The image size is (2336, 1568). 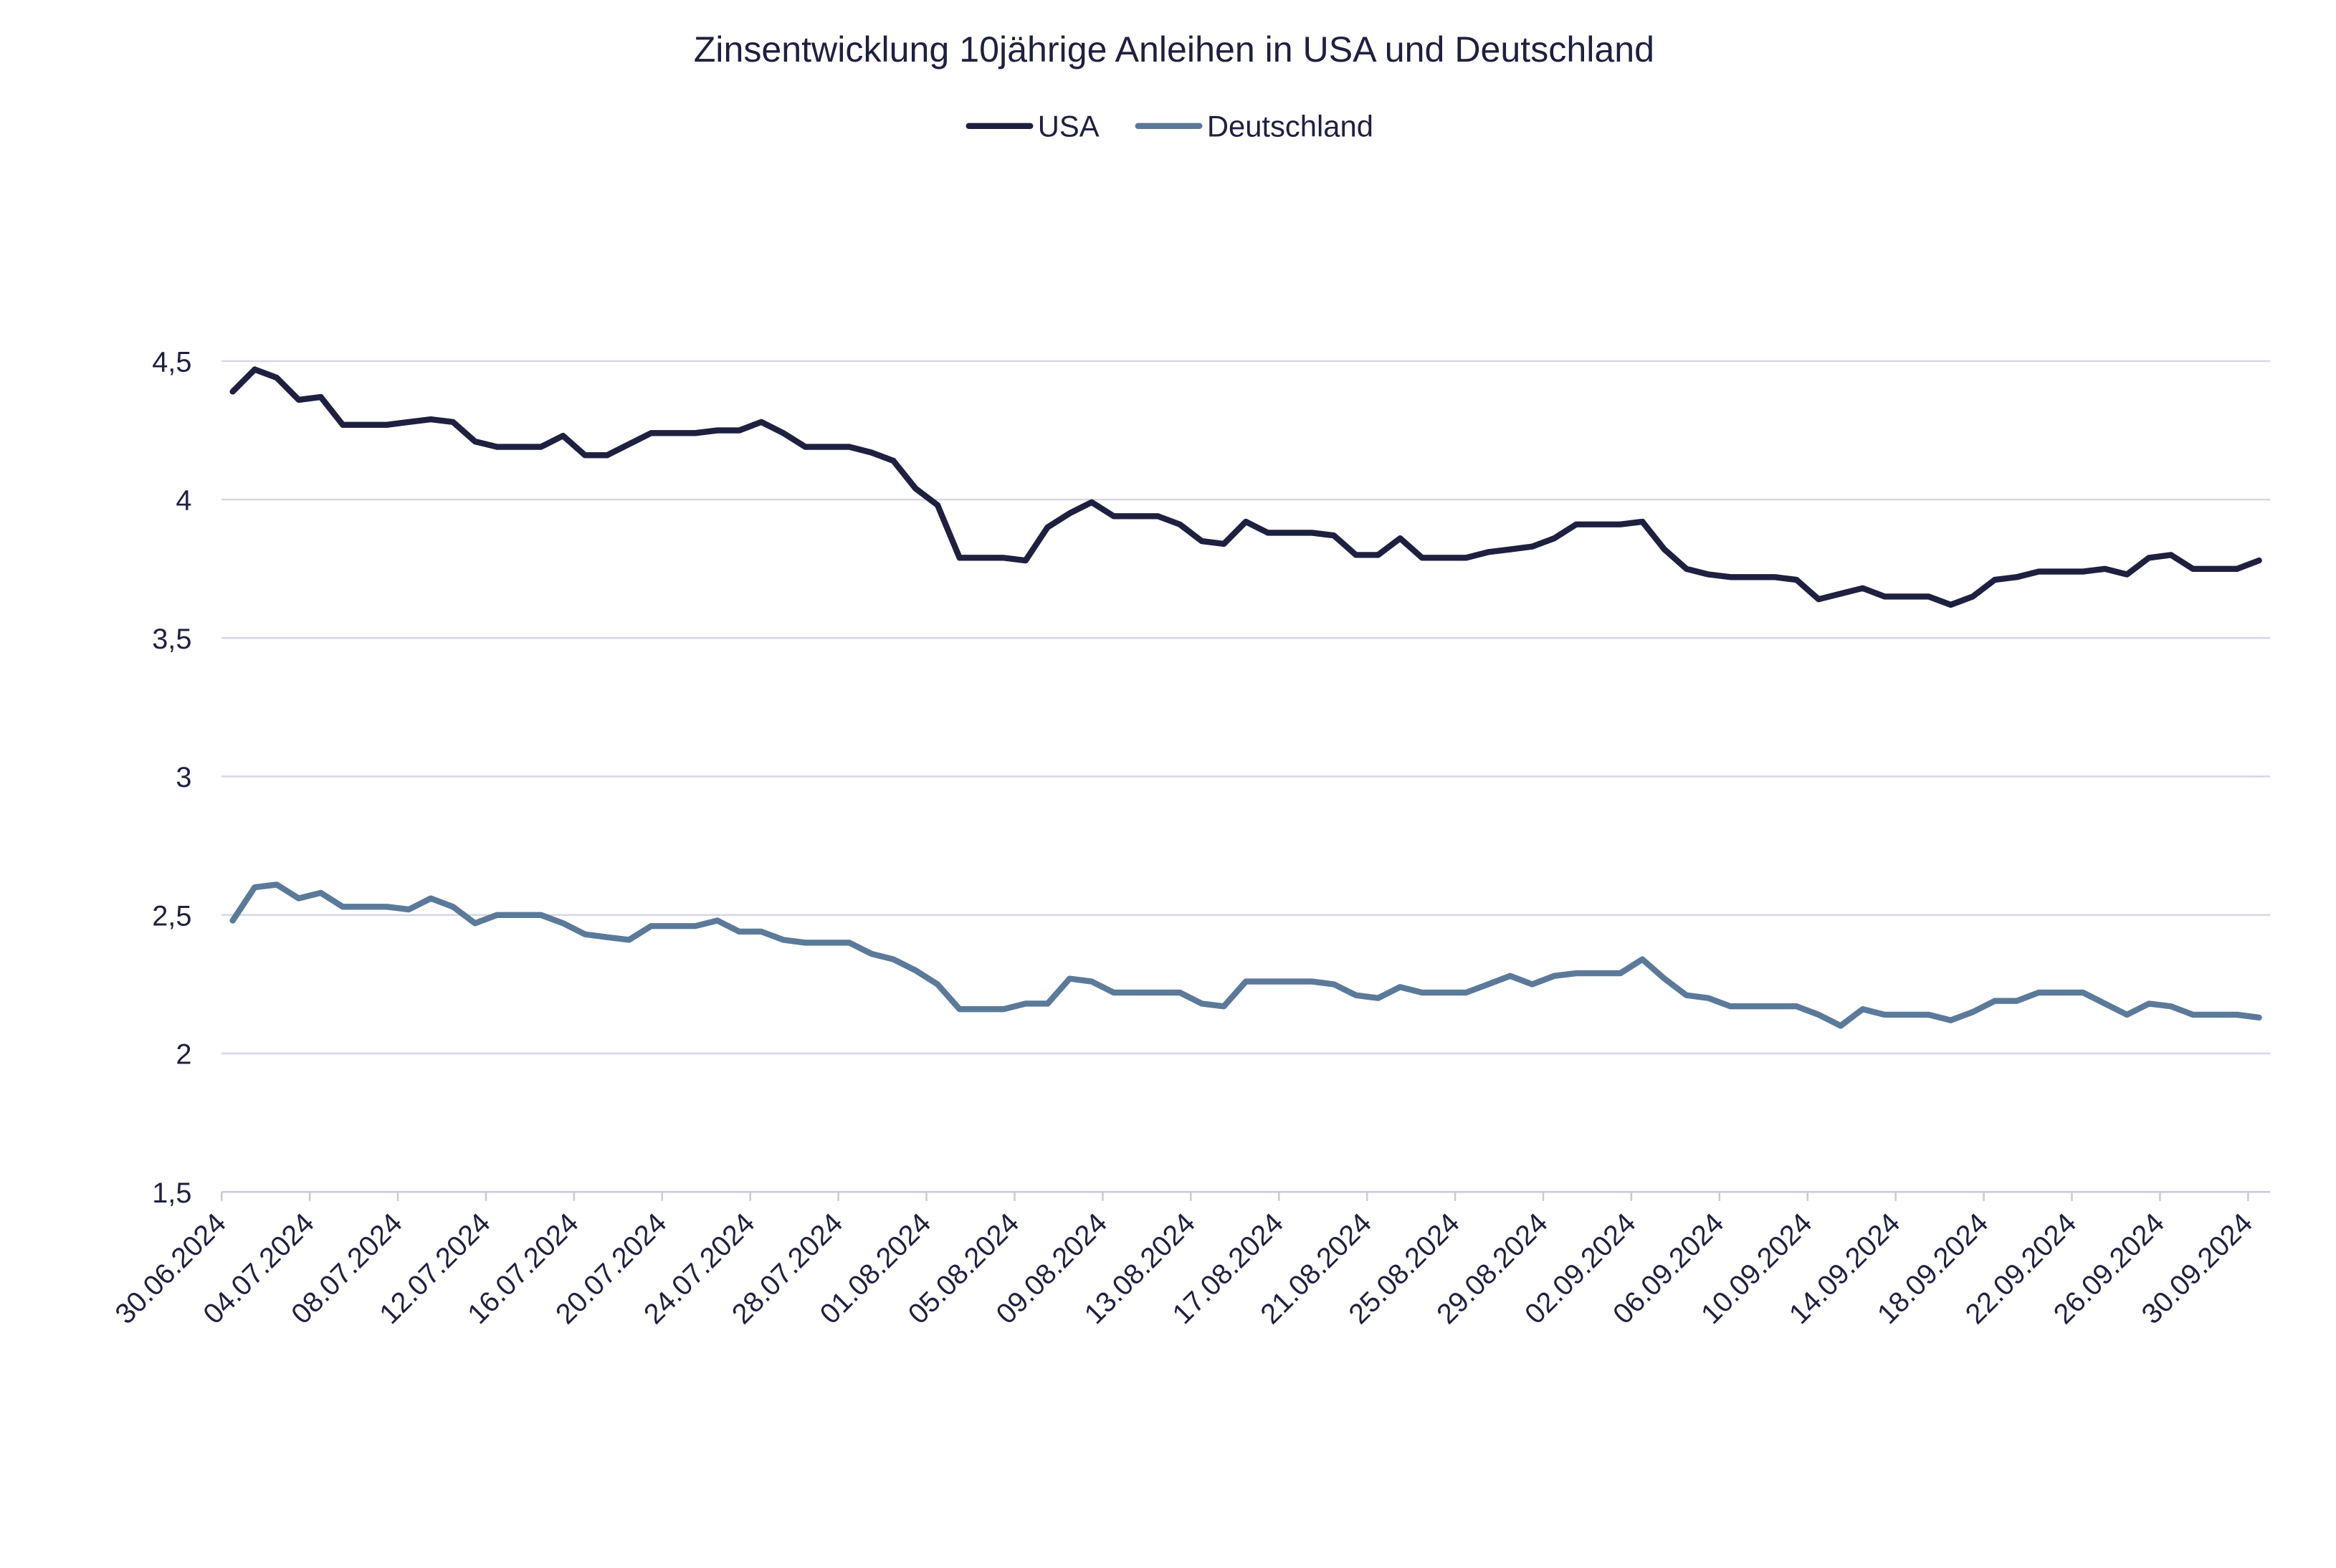 I want to click on y-tick-label: 4,5, so click(x=172, y=362).